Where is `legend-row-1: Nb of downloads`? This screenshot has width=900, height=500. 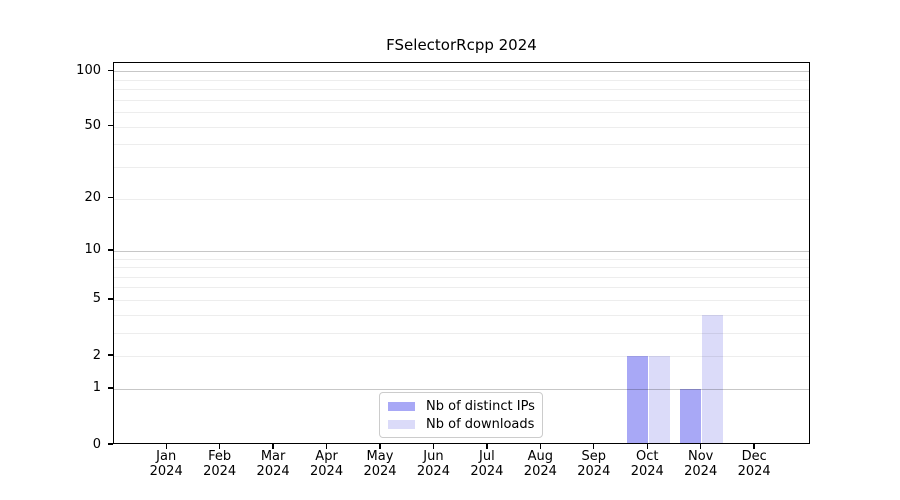
legend-row-1: Nb of downloads is located at coordinates (461, 424).